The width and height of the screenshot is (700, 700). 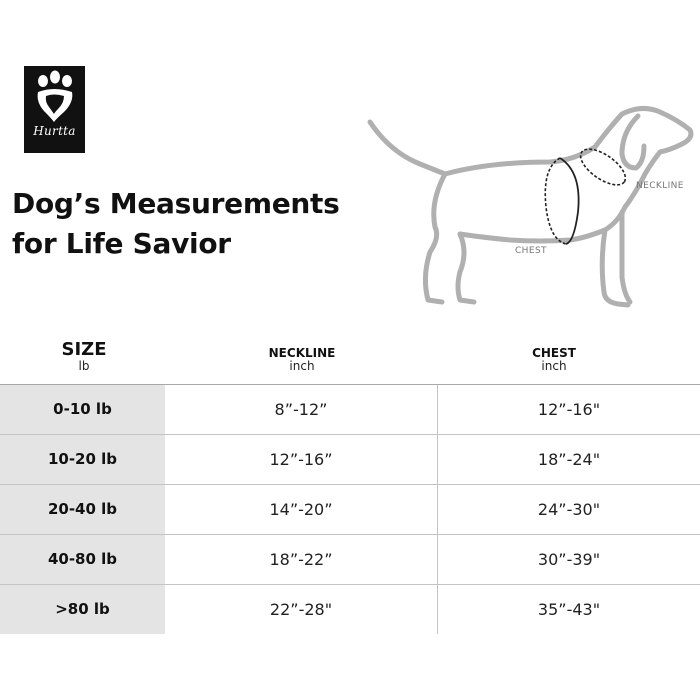 What do you see at coordinates (302, 366) in the screenshot?
I see `header-neckline-unit: inch` at bounding box center [302, 366].